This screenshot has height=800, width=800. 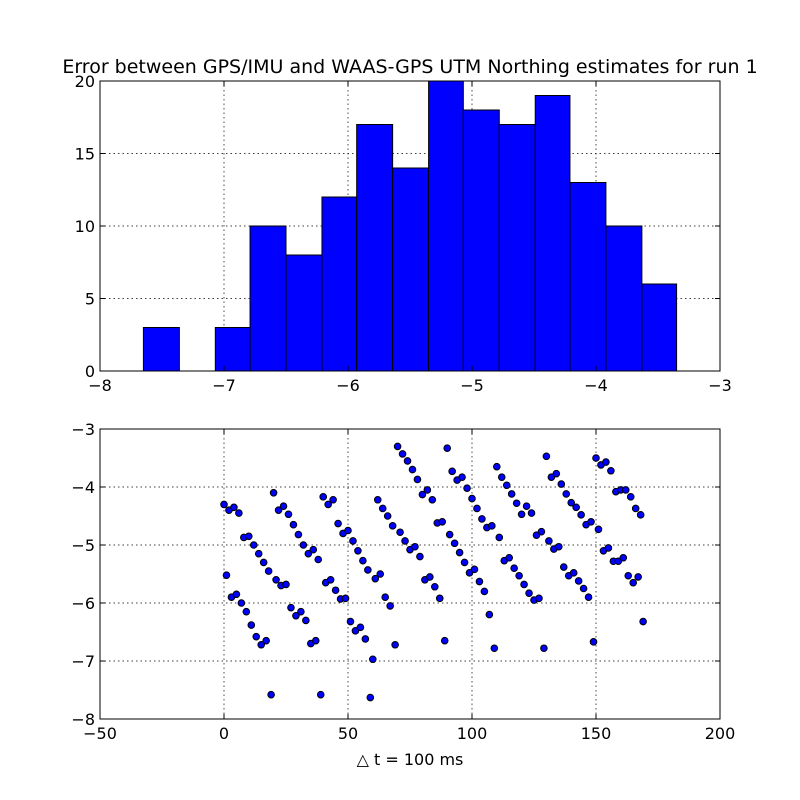 I want to click on histogram-y-tick-label: 10, so click(x=85, y=226).